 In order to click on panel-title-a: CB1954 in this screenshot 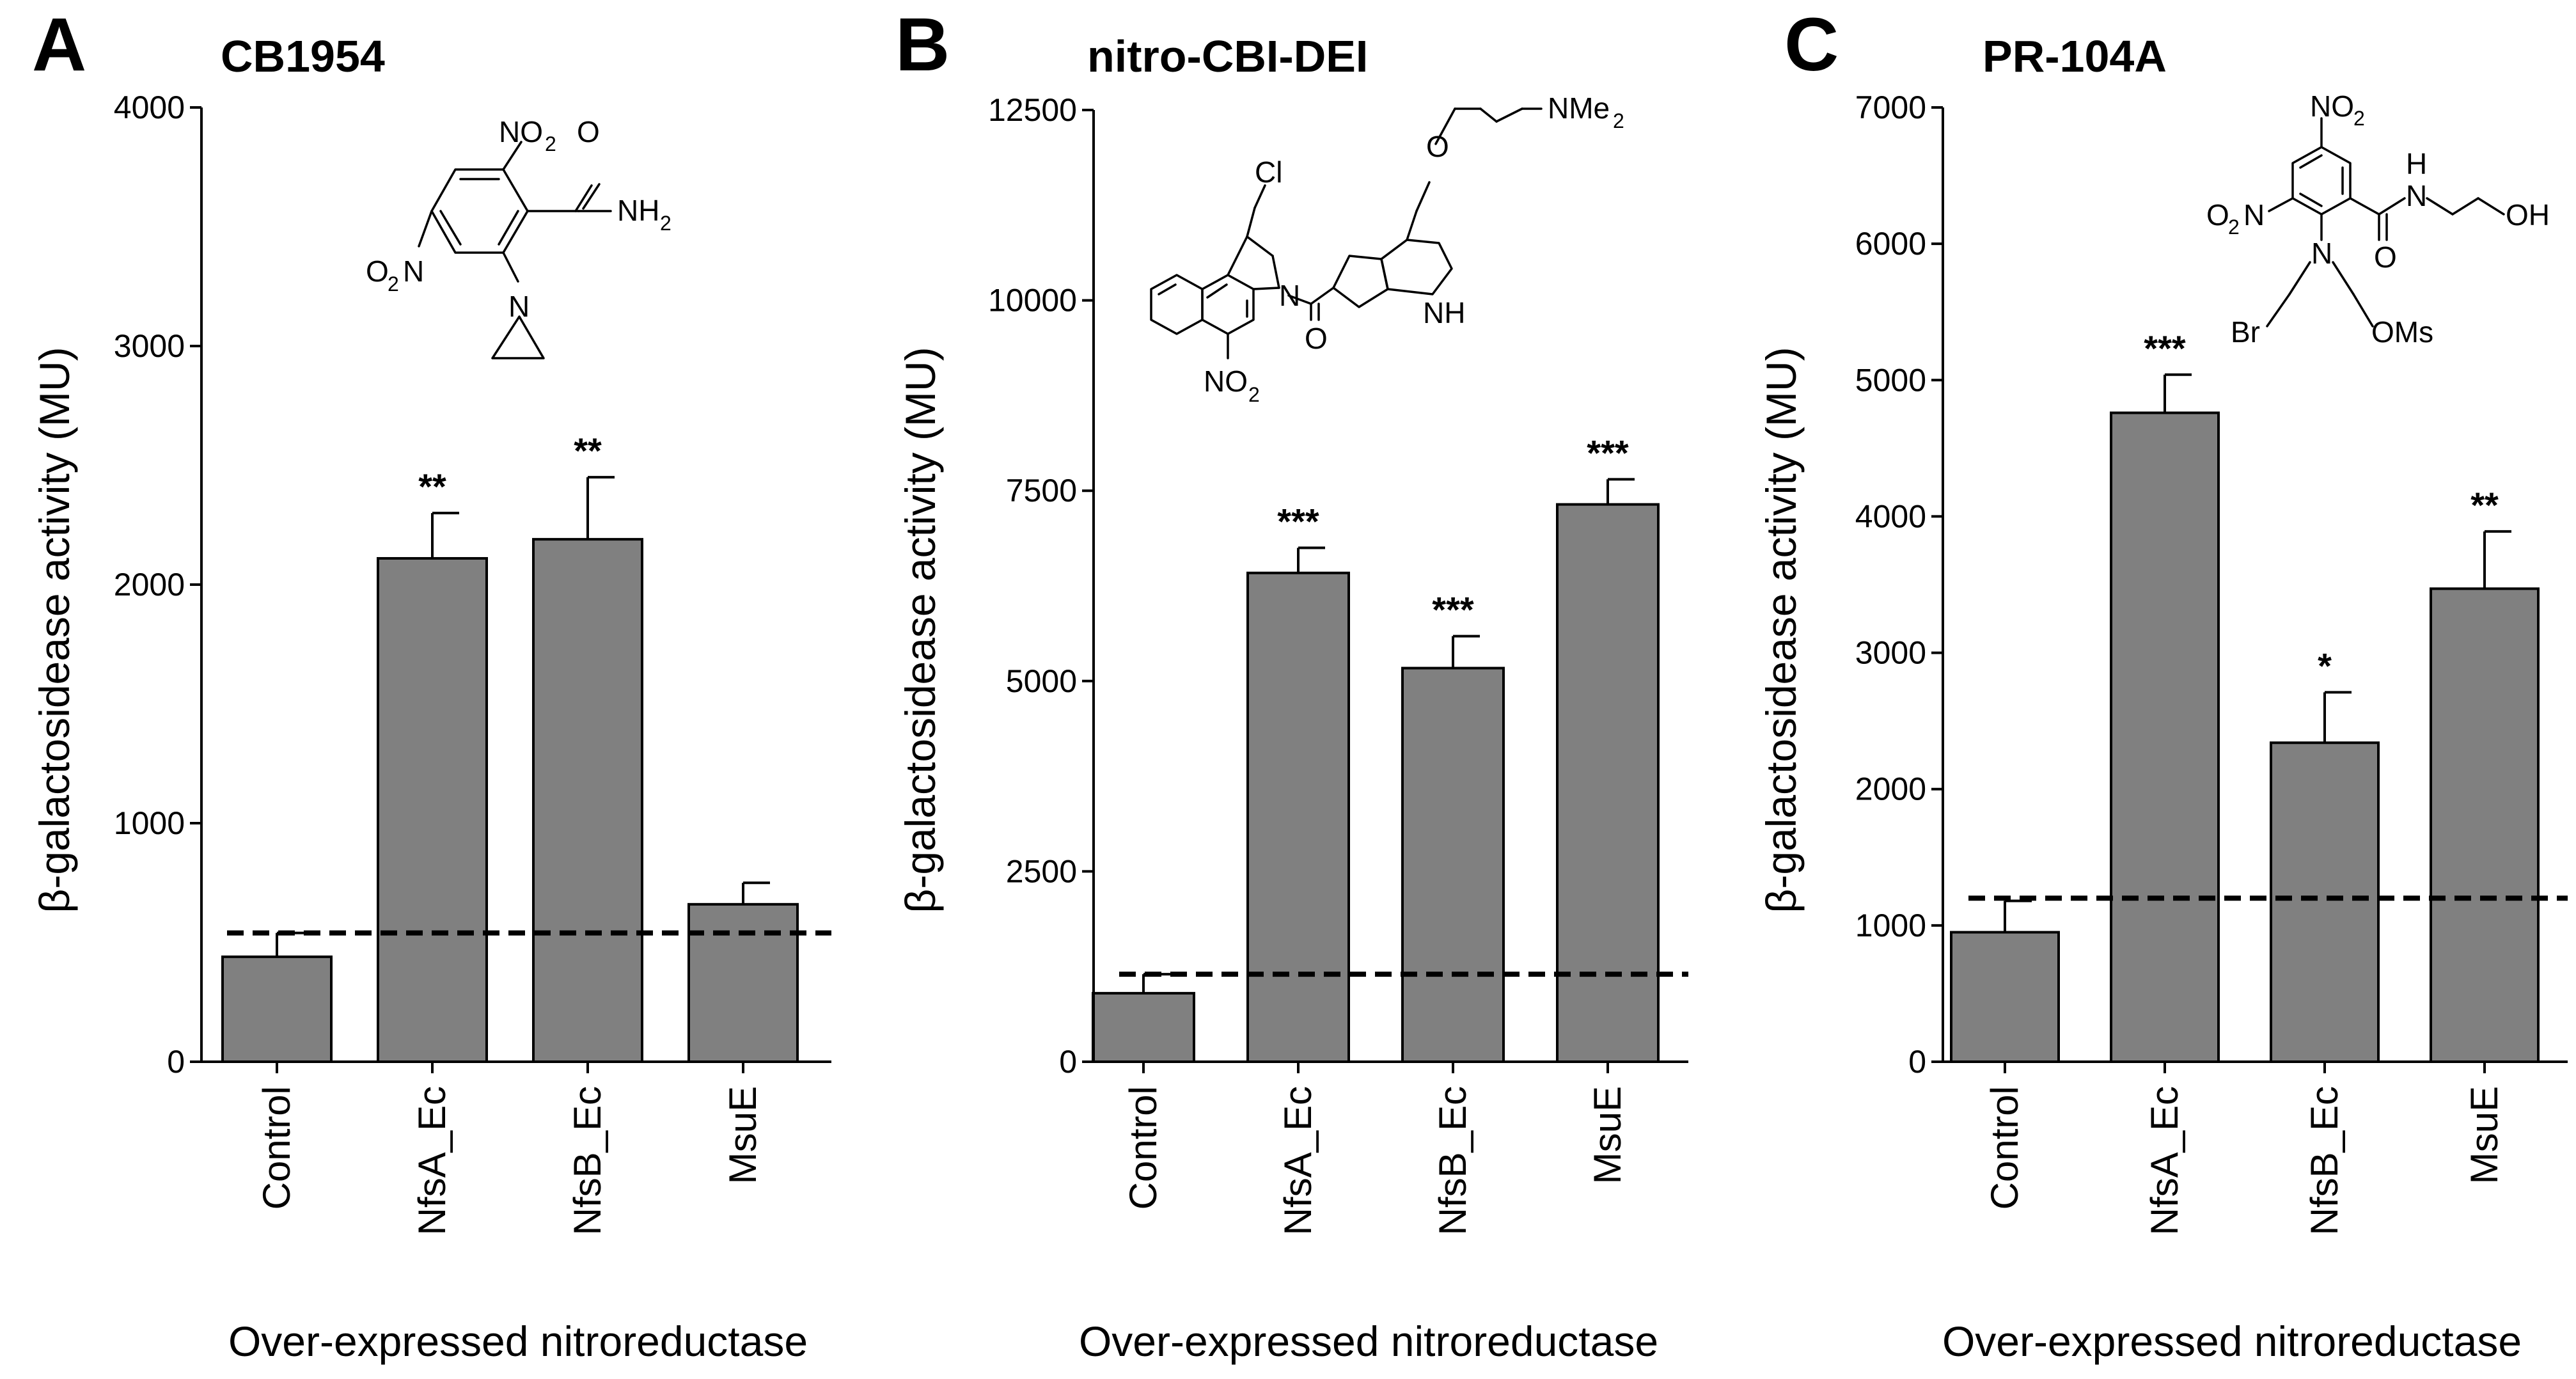, I will do `click(303, 56)`.